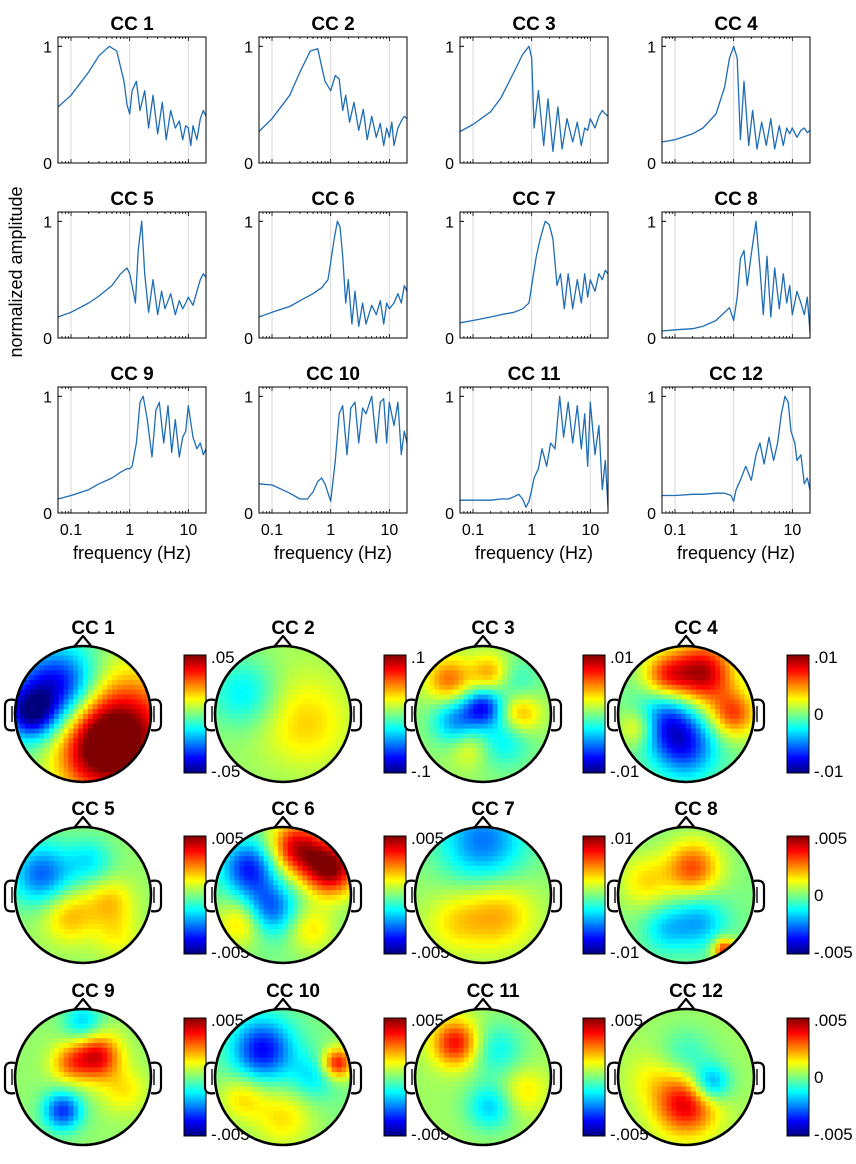  What do you see at coordinates (527, 93) in the screenshot?
I see `spectrum-panel: CC 301` at bounding box center [527, 93].